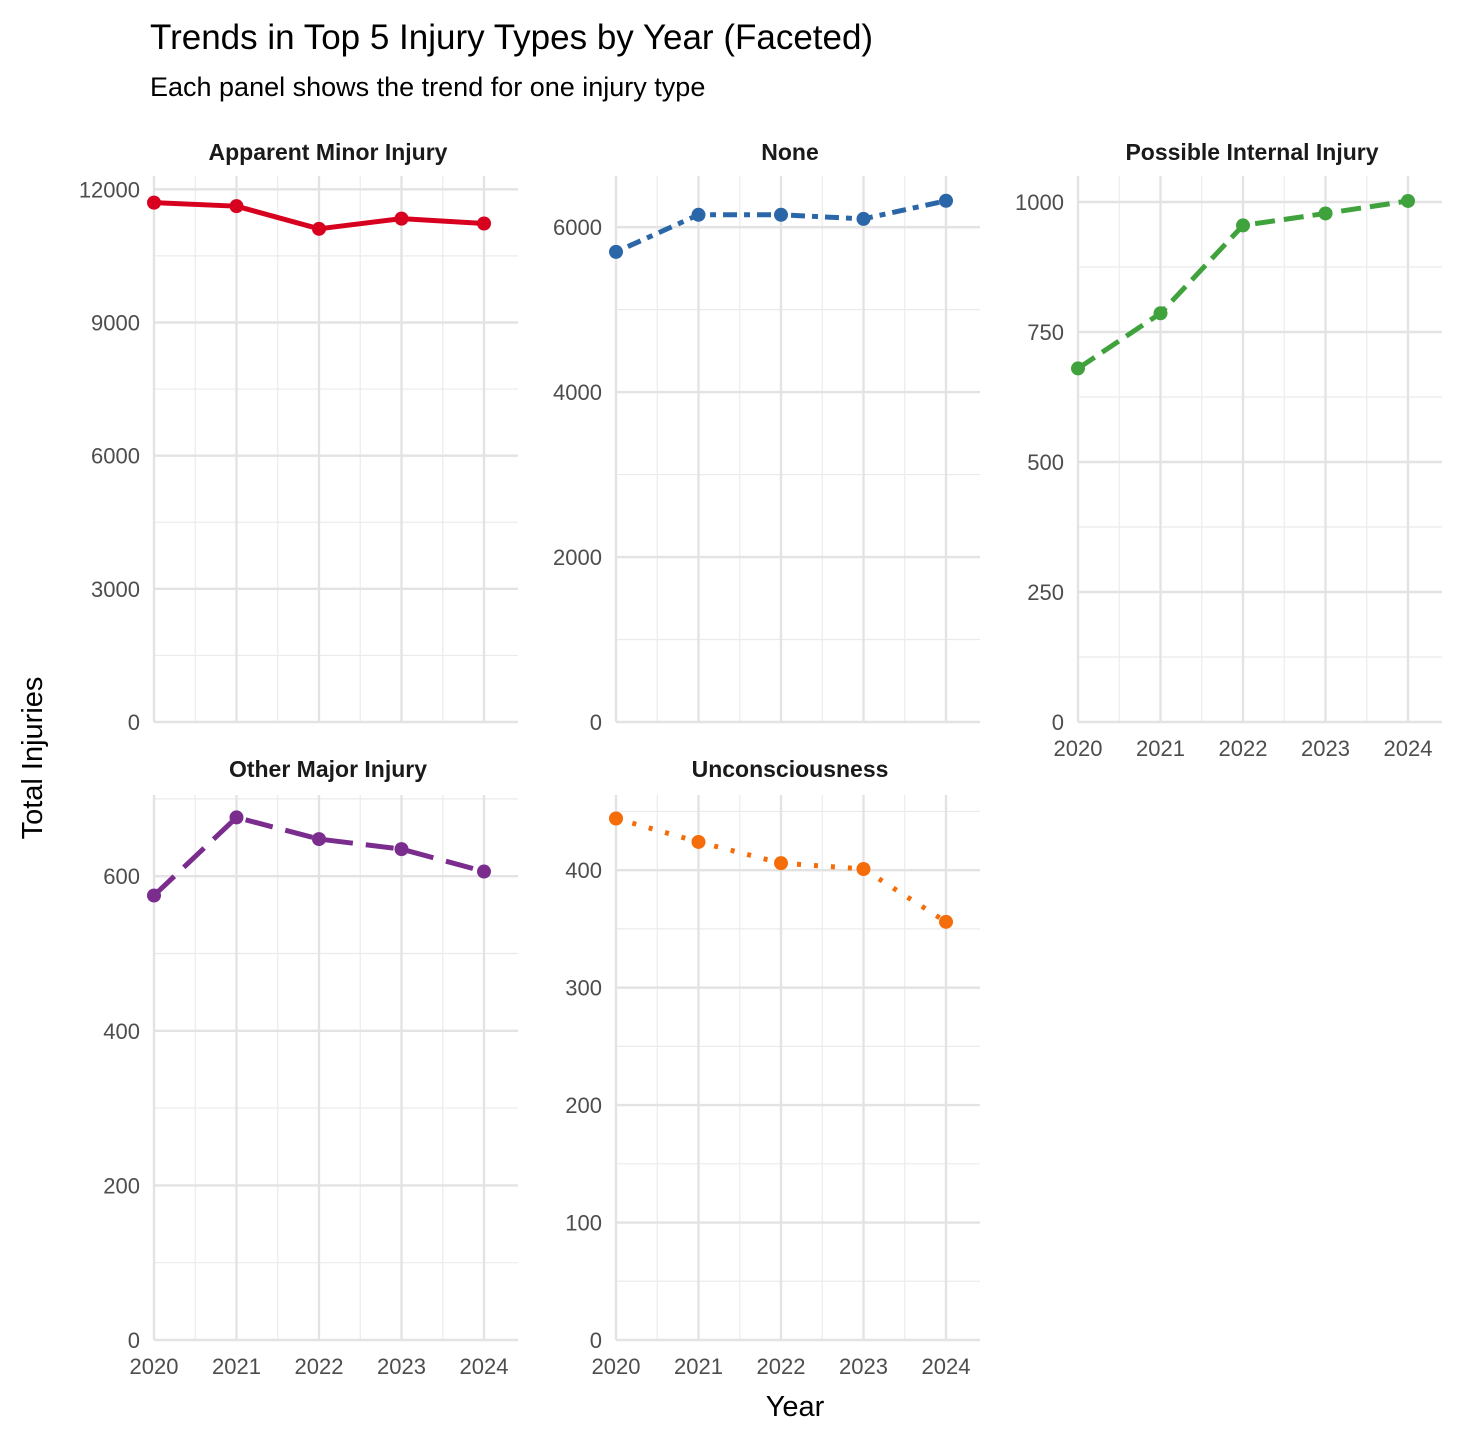  I want to click on y-tick-label: 600, so click(121, 876).